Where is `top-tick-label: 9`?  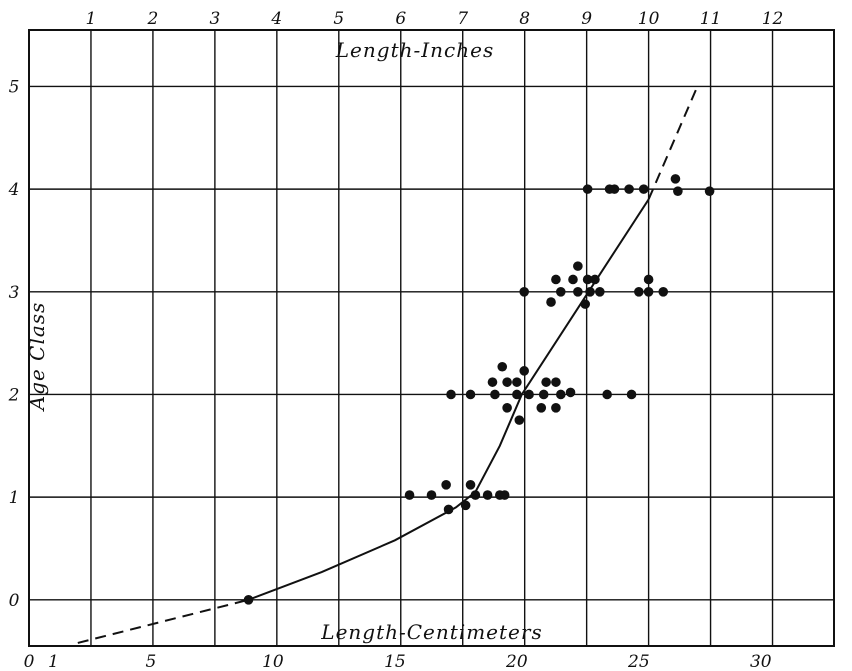 top-tick-label: 9 is located at coordinates (586, 19).